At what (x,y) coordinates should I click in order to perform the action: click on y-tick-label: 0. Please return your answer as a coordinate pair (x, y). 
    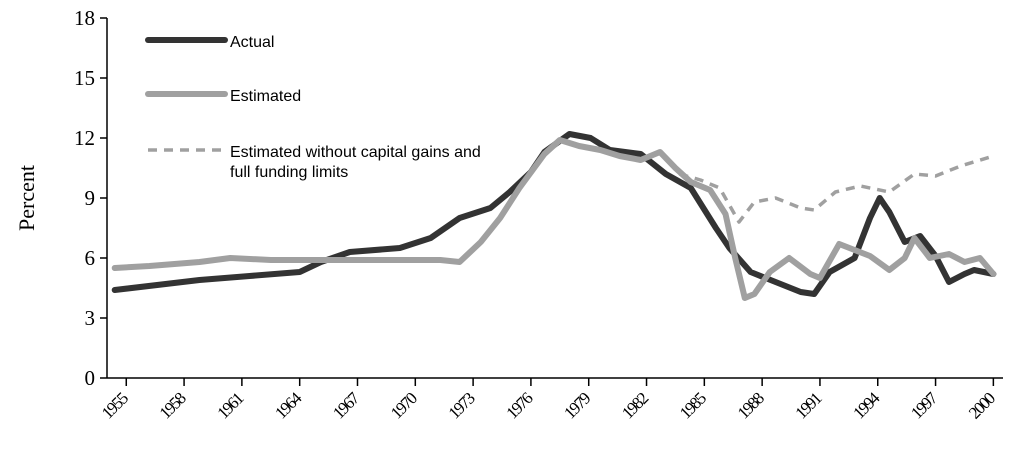
    Looking at the image, I should click on (90, 378).